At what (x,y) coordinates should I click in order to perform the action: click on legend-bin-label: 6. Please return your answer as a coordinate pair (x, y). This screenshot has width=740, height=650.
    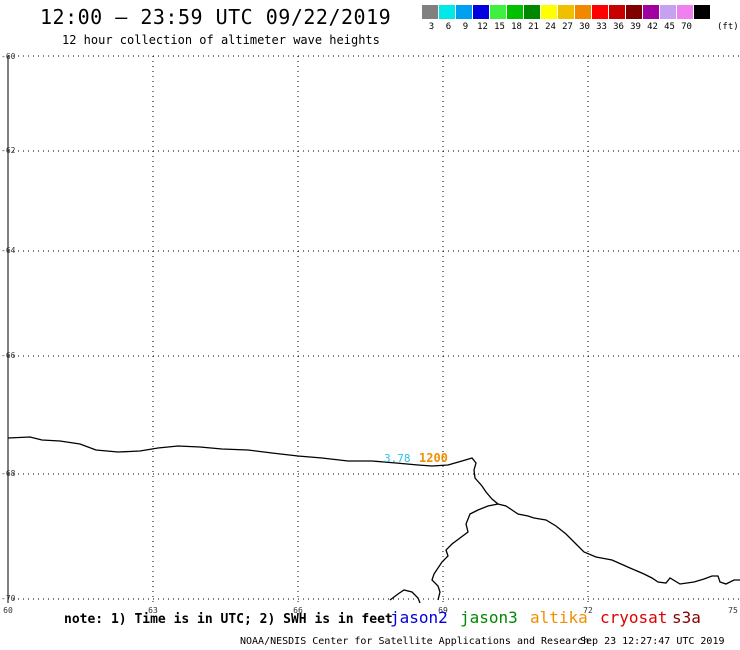
    Looking at the image, I should click on (448, 27).